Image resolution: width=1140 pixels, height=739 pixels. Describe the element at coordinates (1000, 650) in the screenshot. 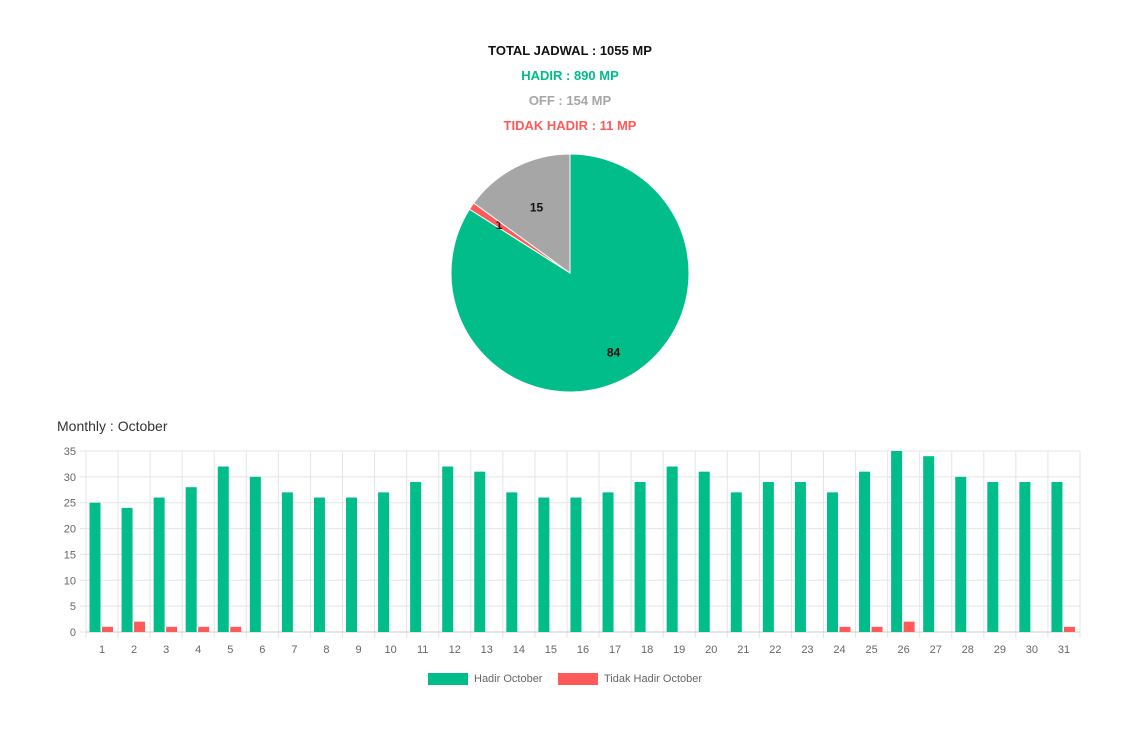

I see `x-tick-label: 29` at that location.